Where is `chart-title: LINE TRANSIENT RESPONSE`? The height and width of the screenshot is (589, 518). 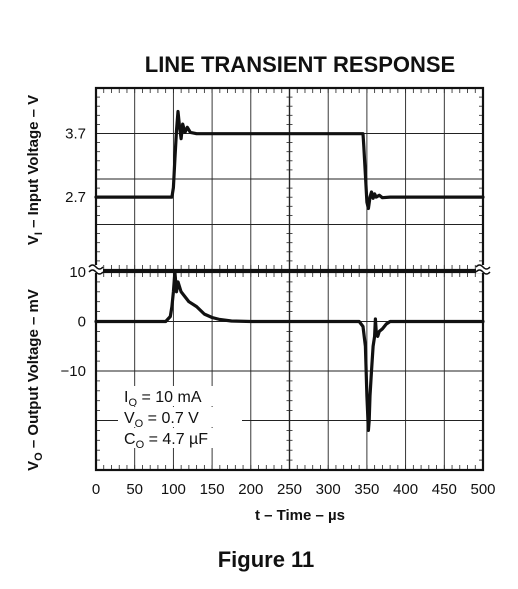
chart-title: LINE TRANSIENT RESPONSE is located at coordinates (300, 64).